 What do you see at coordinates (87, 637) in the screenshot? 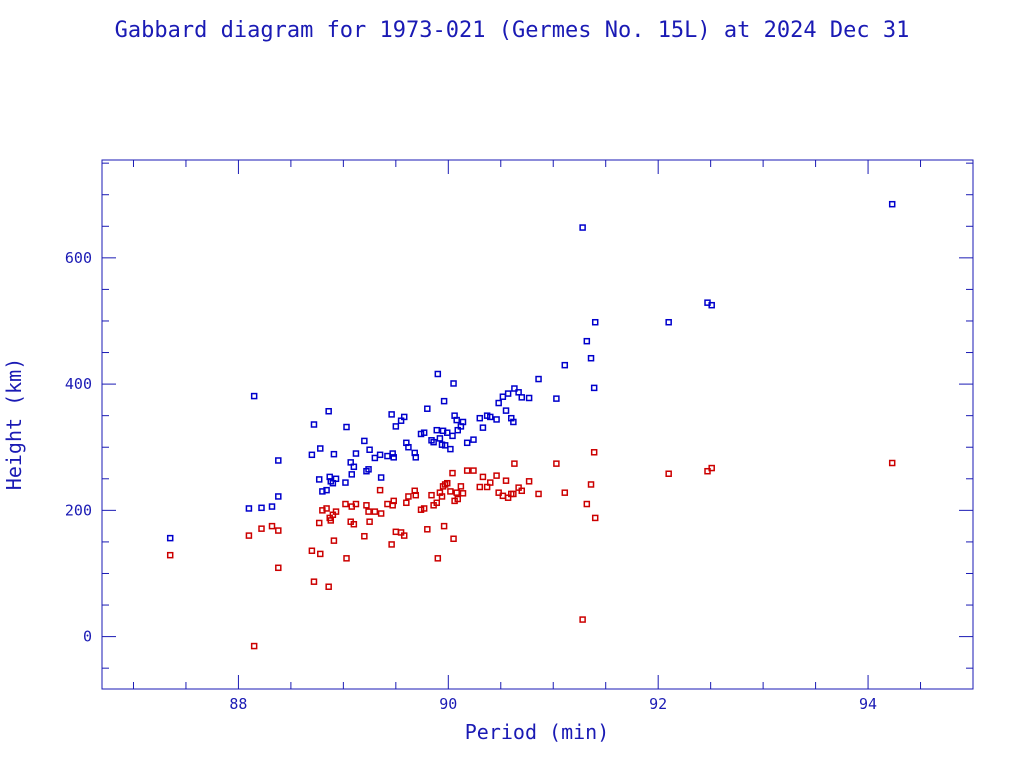
I see `y-tick-label: 0` at bounding box center [87, 637].